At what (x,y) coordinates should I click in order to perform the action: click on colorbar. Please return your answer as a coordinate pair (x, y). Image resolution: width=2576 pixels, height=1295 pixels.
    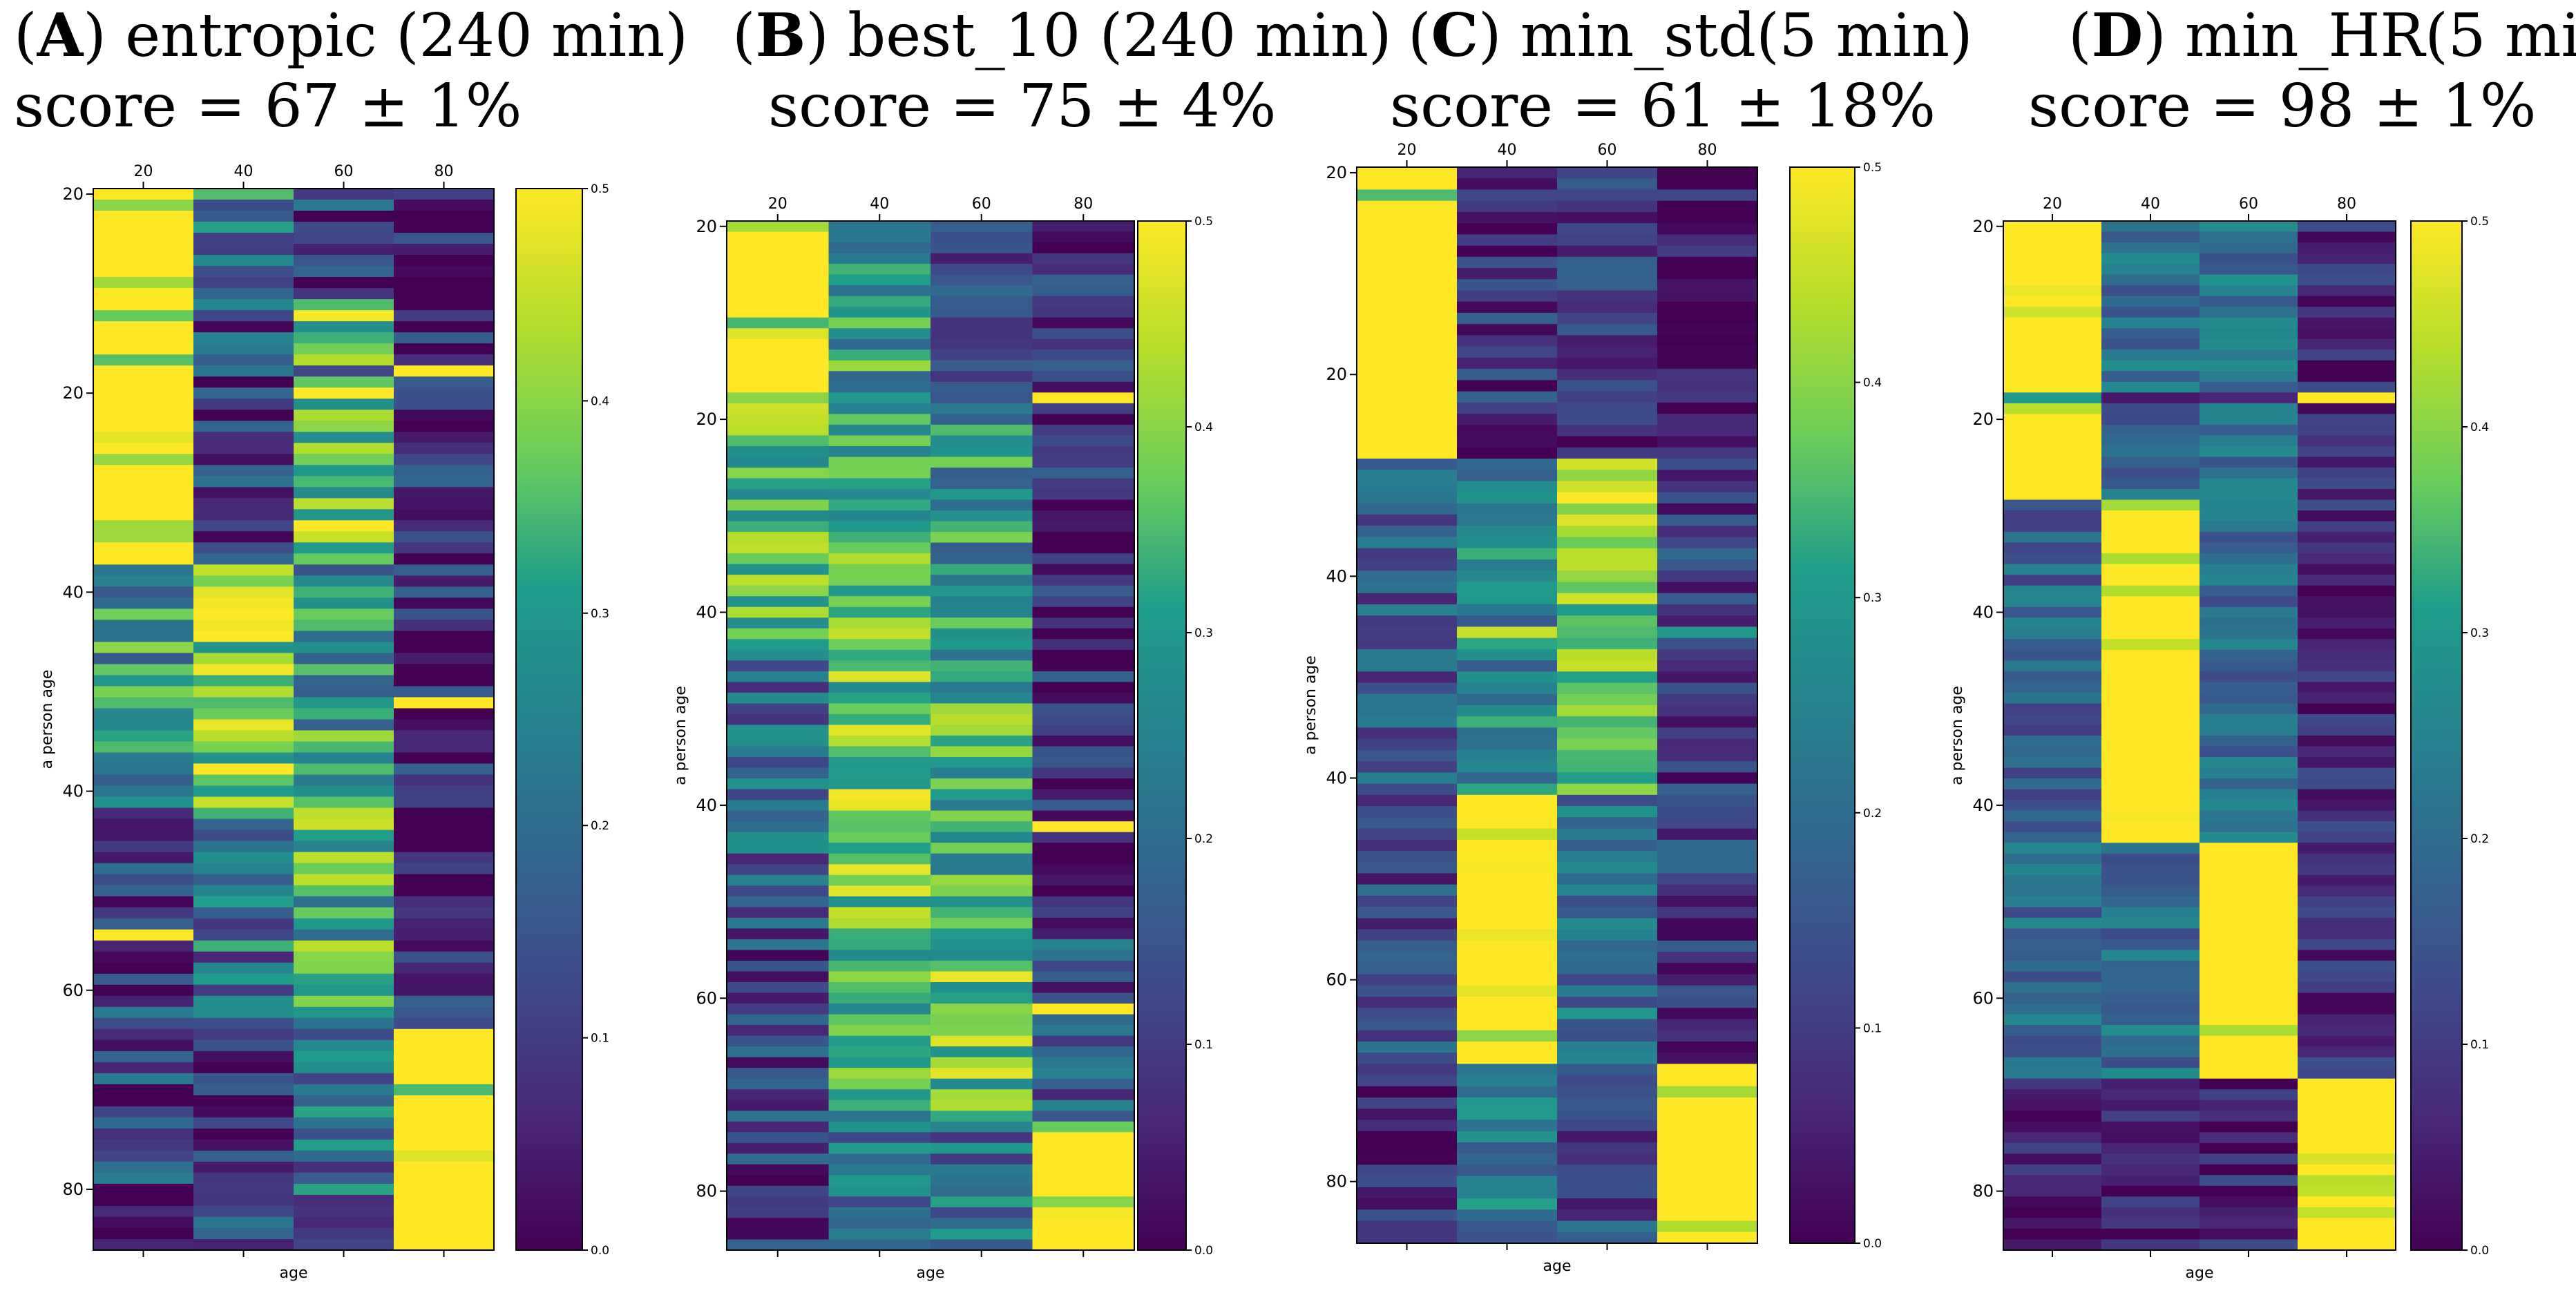
    Looking at the image, I should click on (2436, 735).